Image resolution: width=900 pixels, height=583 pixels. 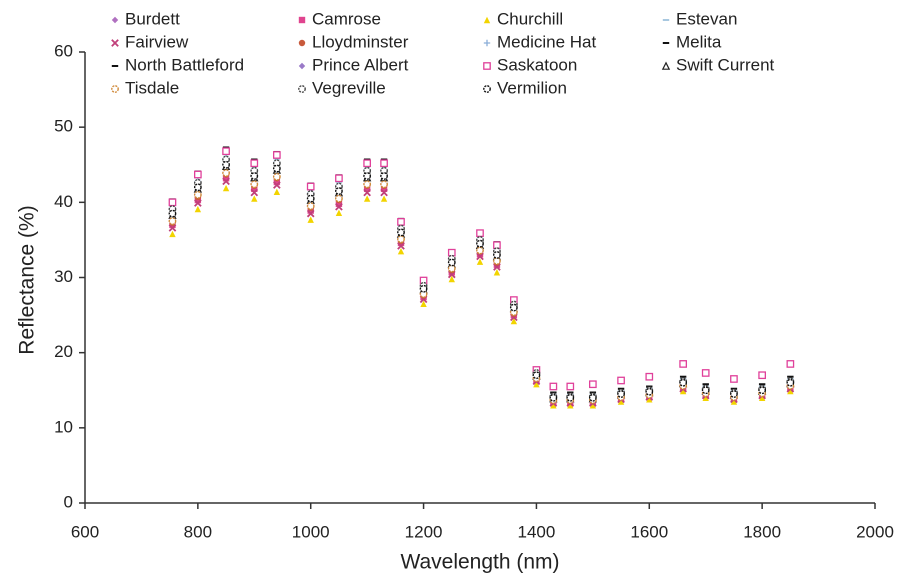 I want to click on legend-label: Medicine Hat, so click(x=546, y=41).